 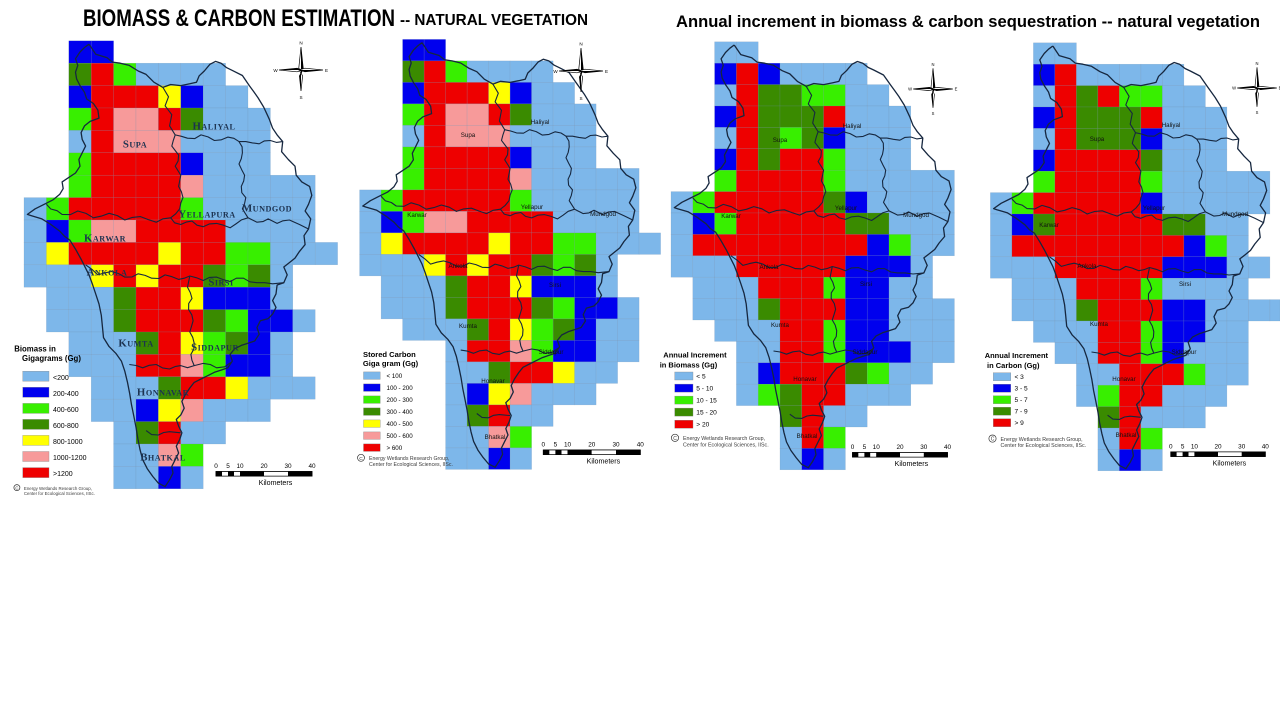 I want to click on svg-text: 200-400, so click(x=66, y=394).